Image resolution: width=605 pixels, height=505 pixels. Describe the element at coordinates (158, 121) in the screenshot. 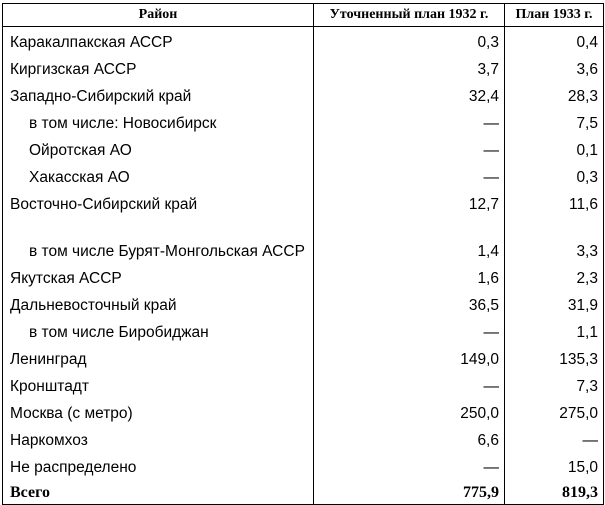

I see `region-cell: в том числе: Новосибирск` at that location.